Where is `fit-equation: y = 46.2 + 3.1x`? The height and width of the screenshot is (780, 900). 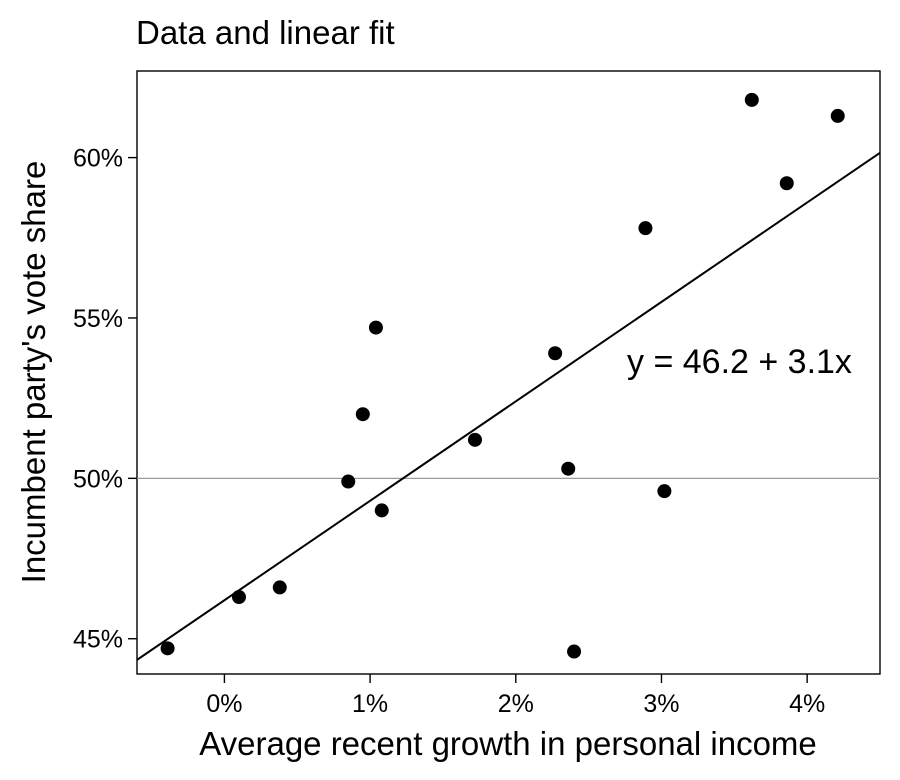 fit-equation: y = 46.2 + 3.1x is located at coordinates (739, 362).